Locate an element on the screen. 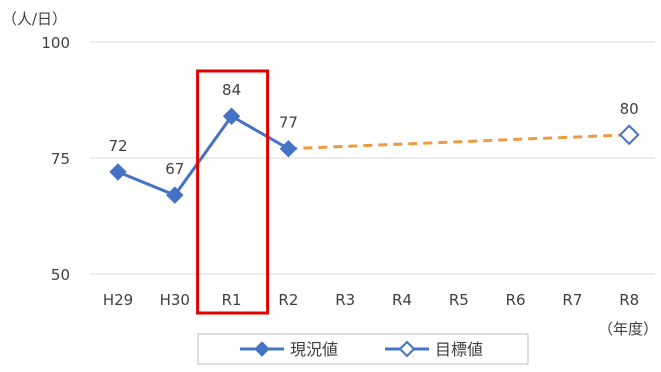 Image resolution: width=661 pixels, height=372 pixels. y-tick-label: 100 is located at coordinates (55, 43).